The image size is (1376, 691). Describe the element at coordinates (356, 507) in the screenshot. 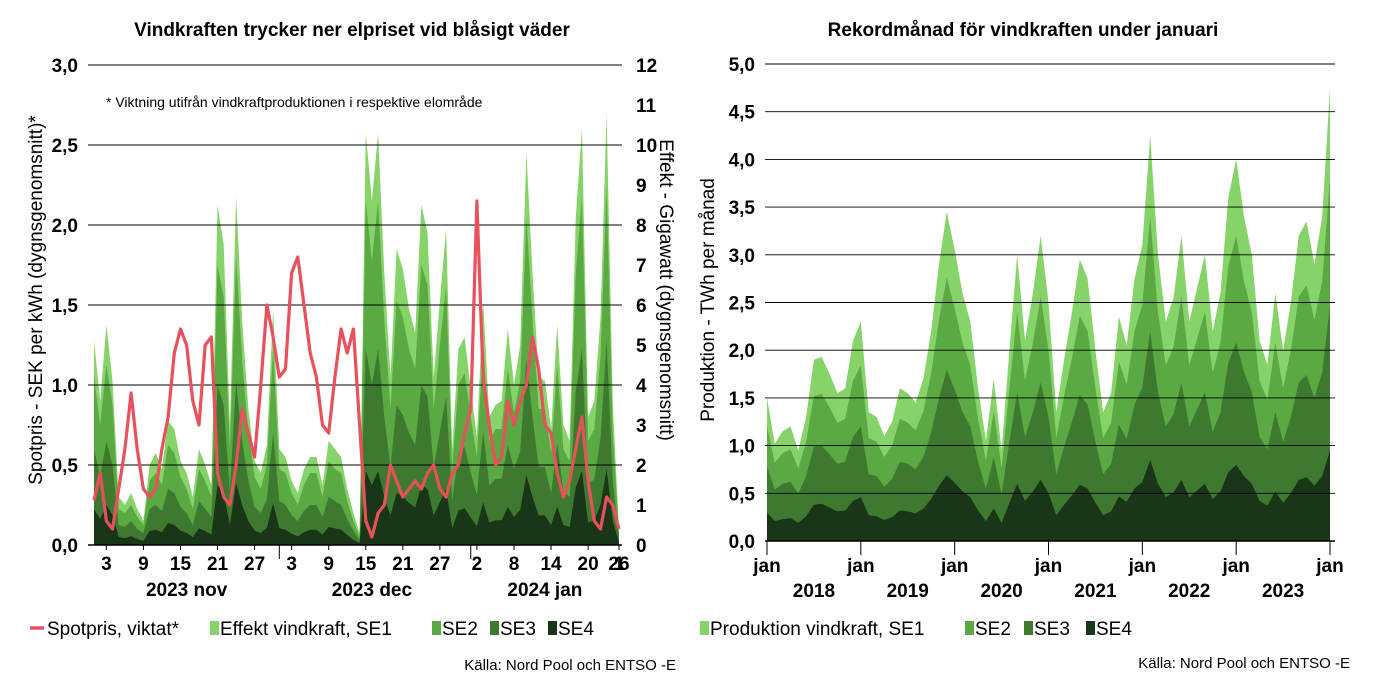

I see `effect-area-se4` at that location.